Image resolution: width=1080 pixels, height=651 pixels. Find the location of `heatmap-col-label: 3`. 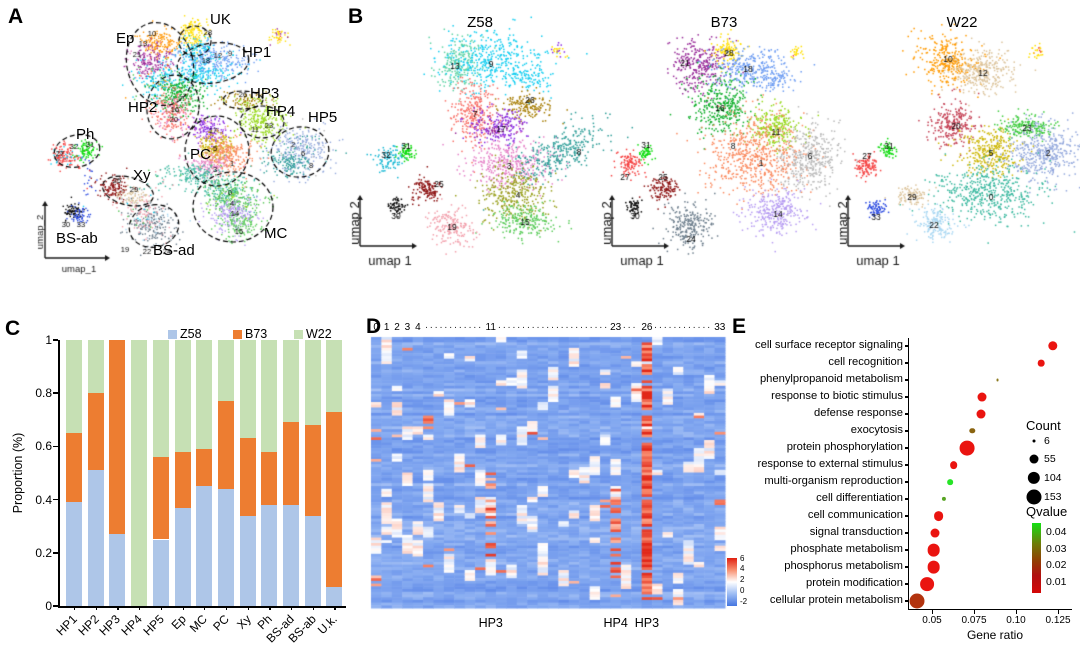

heatmap-col-label: 3 is located at coordinates (407, 327).